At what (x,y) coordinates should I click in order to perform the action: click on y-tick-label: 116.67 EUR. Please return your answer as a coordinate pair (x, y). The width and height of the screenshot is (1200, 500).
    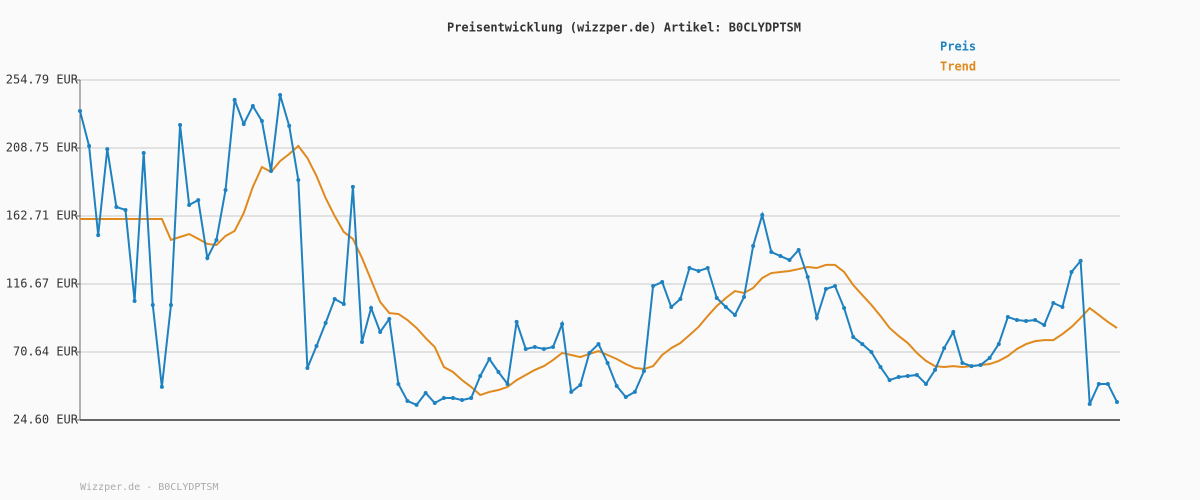
    Looking at the image, I should click on (42, 284).